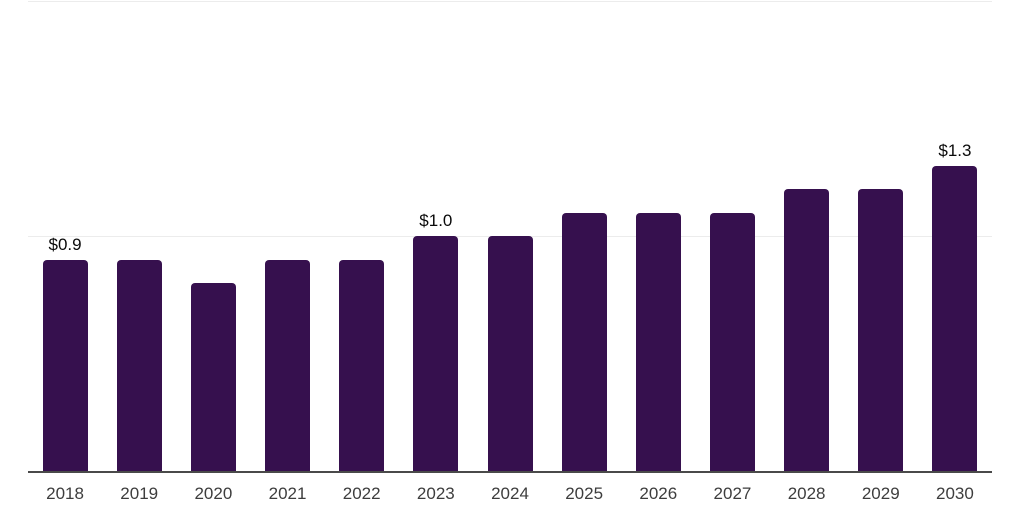 The image size is (1024, 512). Describe the element at coordinates (139, 493) in the screenshot. I see `x-tick-2019: 2019` at that location.